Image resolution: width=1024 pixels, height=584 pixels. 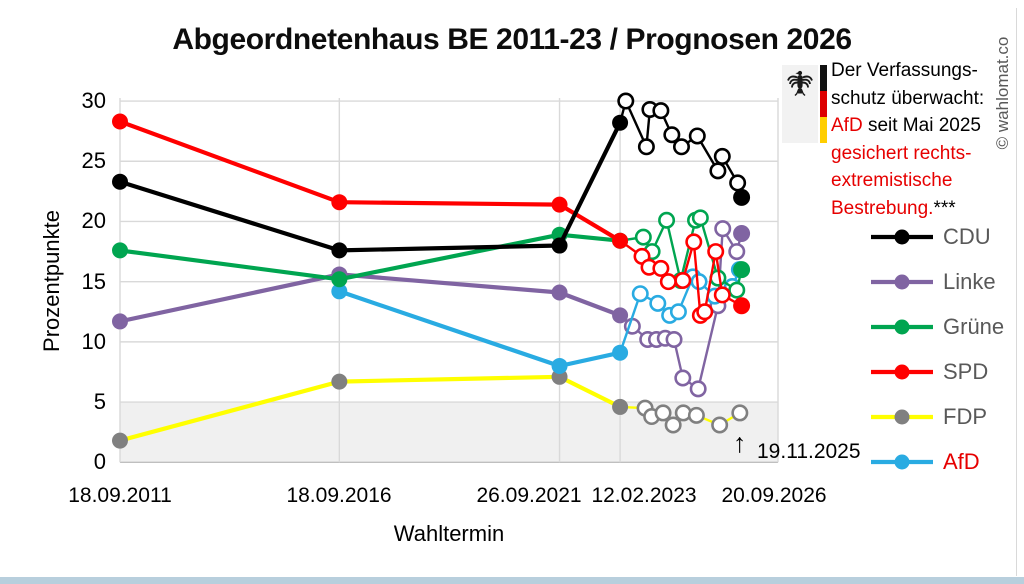 What do you see at coordinates (529, 495) in the screenshot?
I see `x-tick-26.09.2021: 26.09.2021` at bounding box center [529, 495].